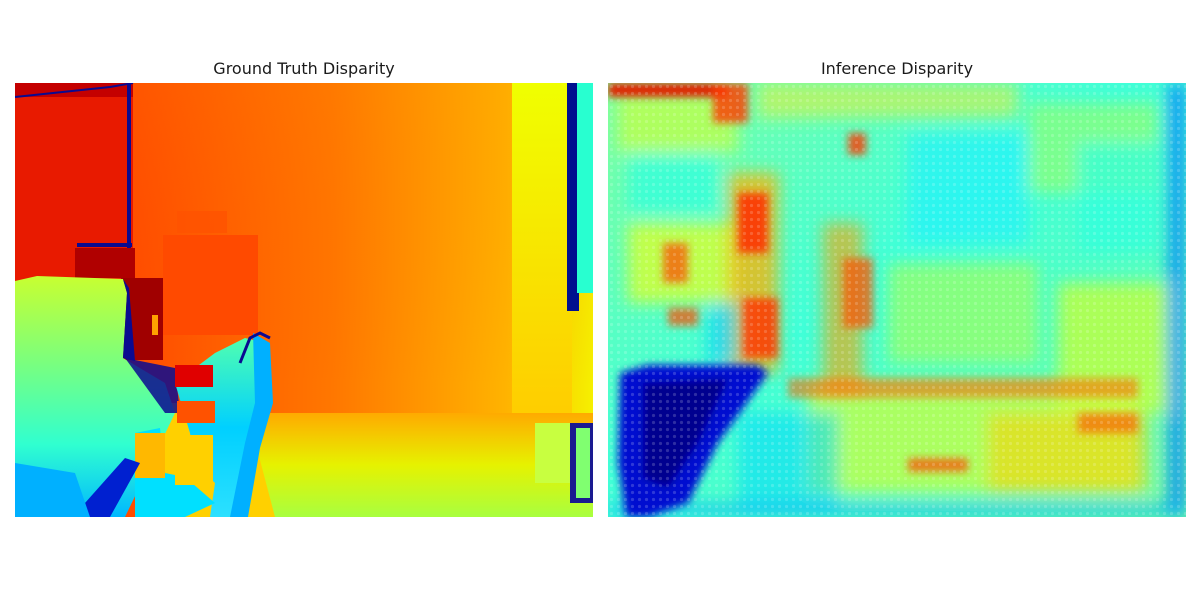 The height and width of the screenshot is (600, 1200). What do you see at coordinates (304, 68) in the screenshot?
I see `ground-truth-title: Ground Truth Disparity` at bounding box center [304, 68].